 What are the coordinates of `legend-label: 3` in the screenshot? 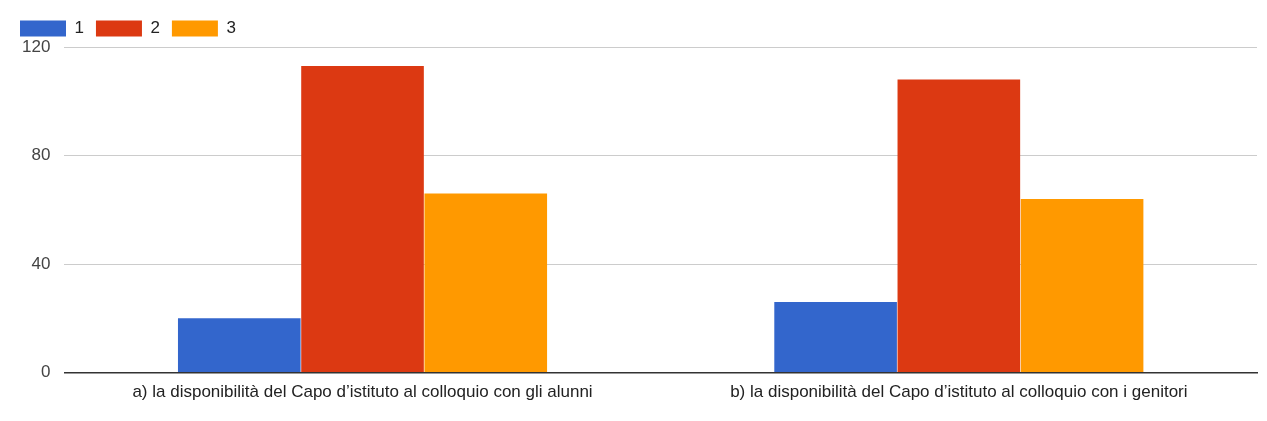 It's located at (231, 28).